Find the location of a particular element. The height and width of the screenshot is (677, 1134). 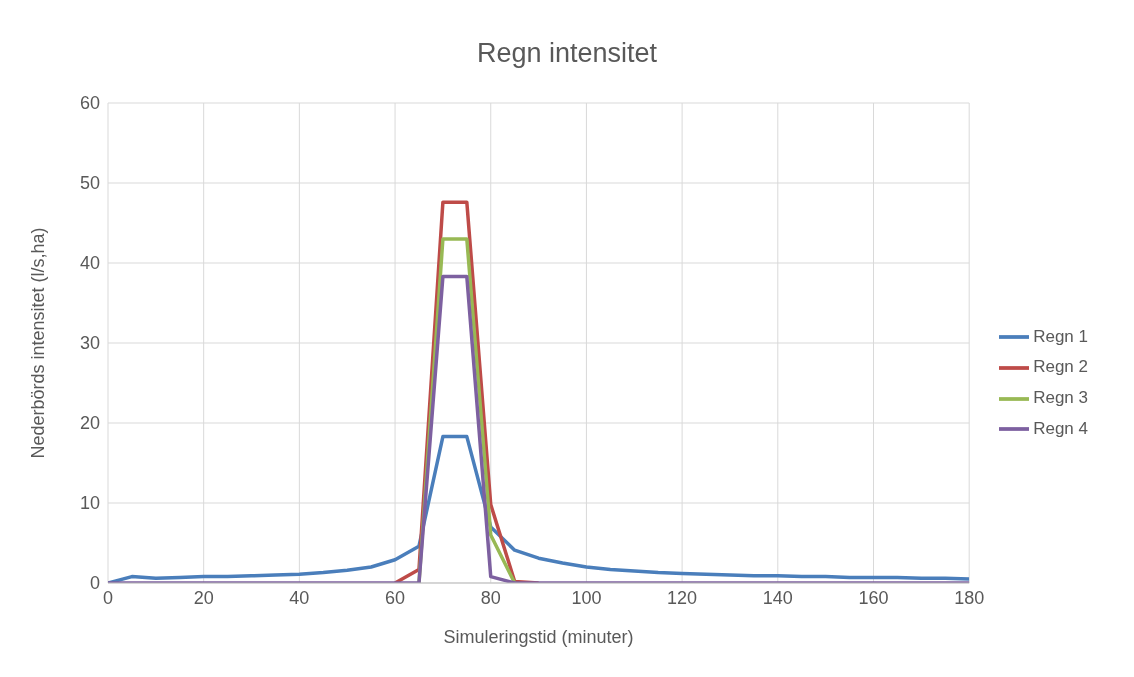

y-tick-label: 20 is located at coordinates (89, 423).